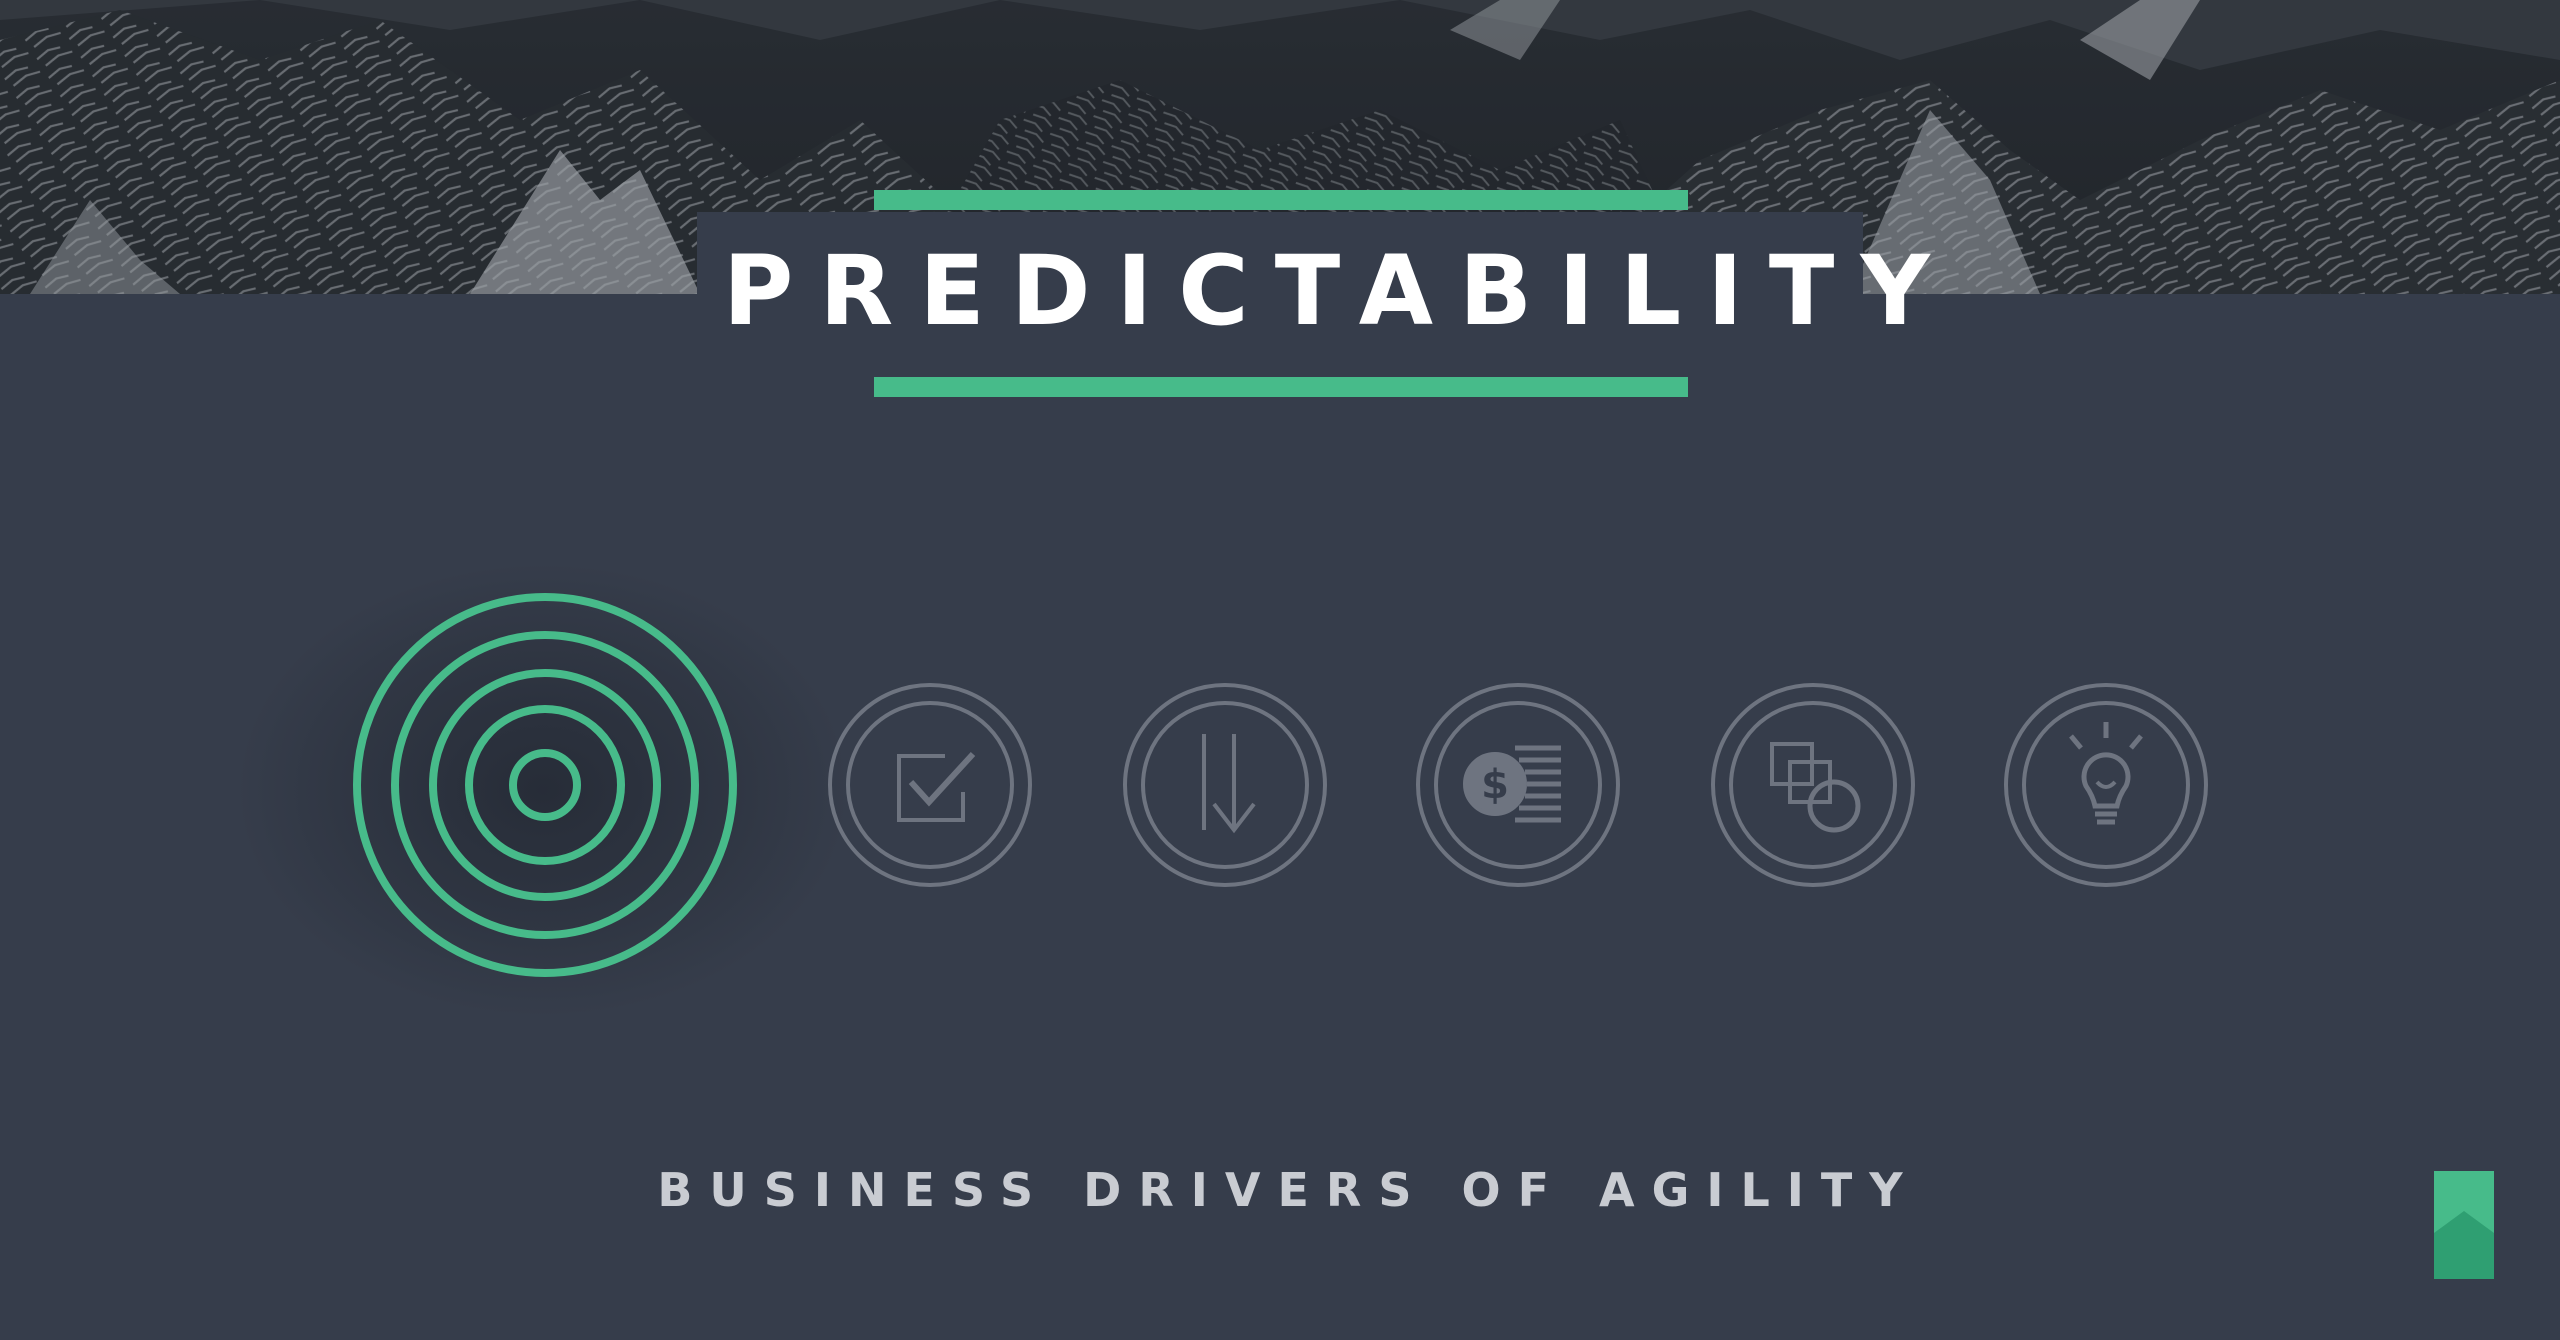  I want to click on slide-subtitle: BUSINESS DRIVERS OF AGILITY, so click(1288, 1190).